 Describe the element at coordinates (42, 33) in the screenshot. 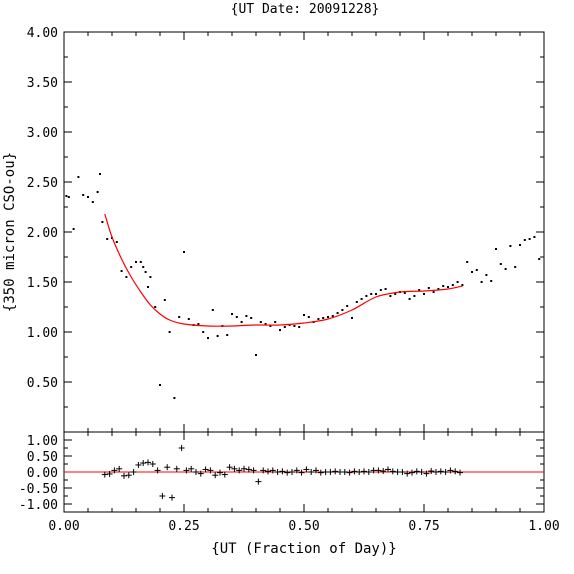

I see `y-tick-label: 4.00` at that location.